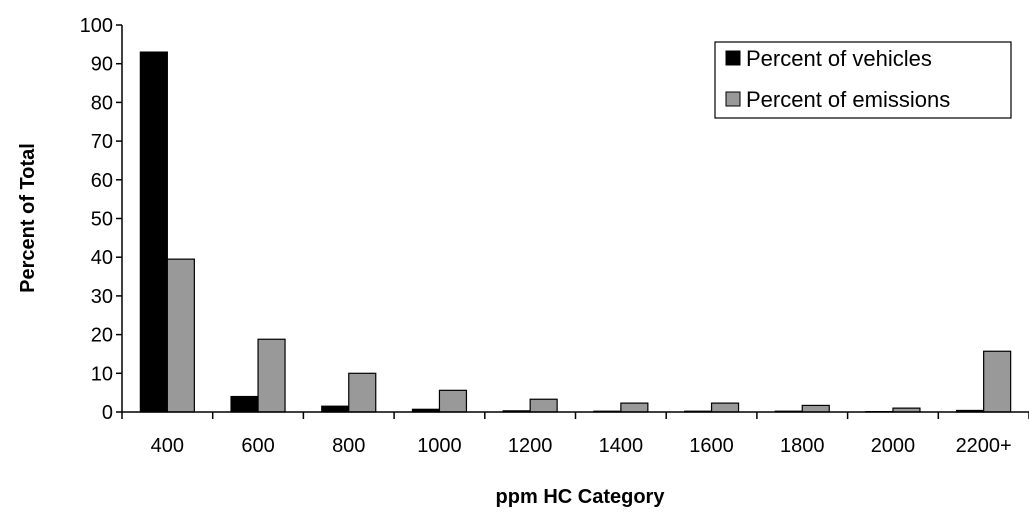  Describe the element at coordinates (575, 434) in the screenshot. I see `x-ticks-group: 400 600 800 1000 1200 1400 1600 1800 2000 2200+` at that location.